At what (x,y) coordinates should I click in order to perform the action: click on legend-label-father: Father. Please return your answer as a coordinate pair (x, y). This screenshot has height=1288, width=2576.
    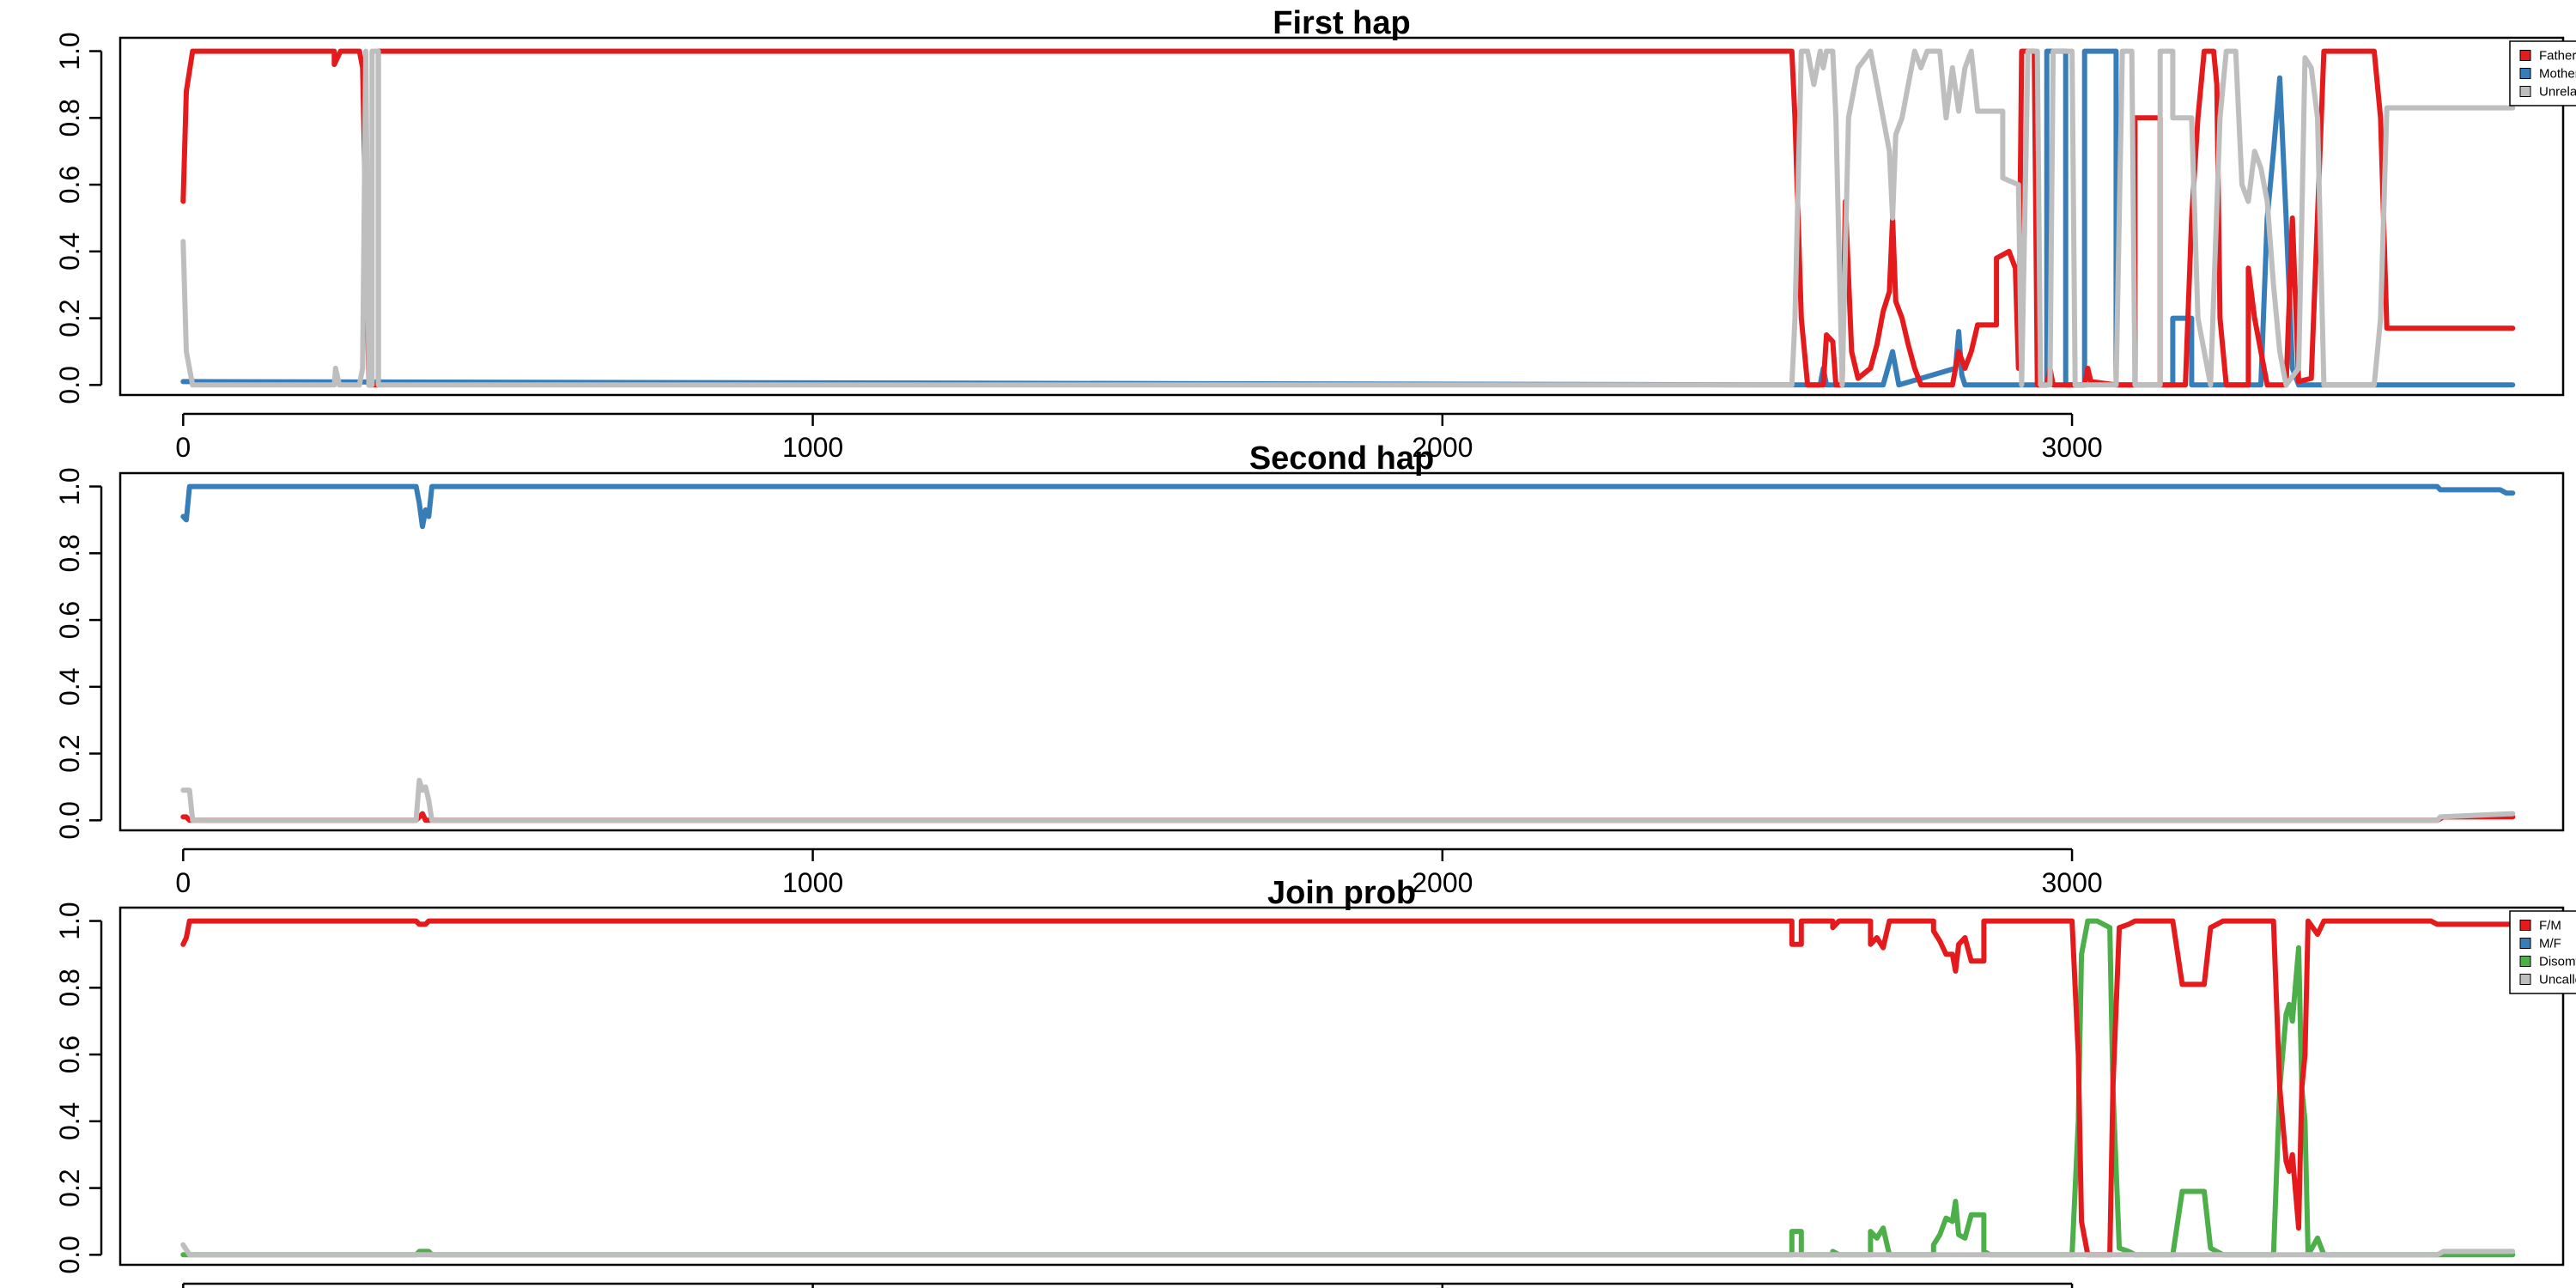
    Looking at the image, I should click on (2558, 56).